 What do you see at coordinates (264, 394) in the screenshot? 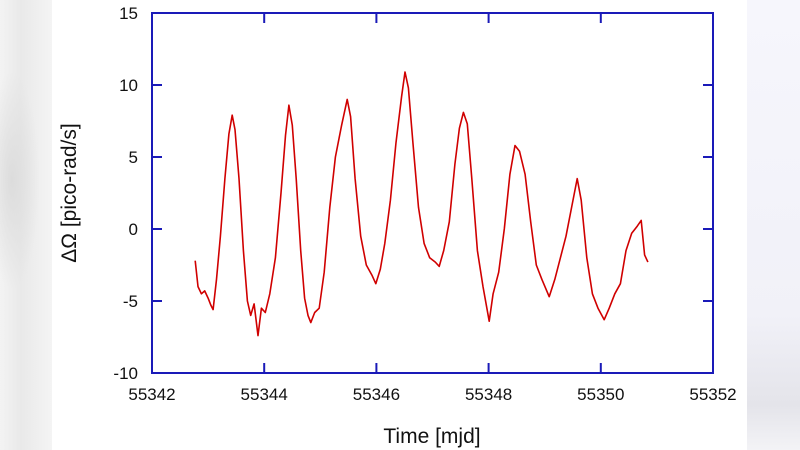
I see `x-tick-label: 55344` at bounding box center [264, 394].